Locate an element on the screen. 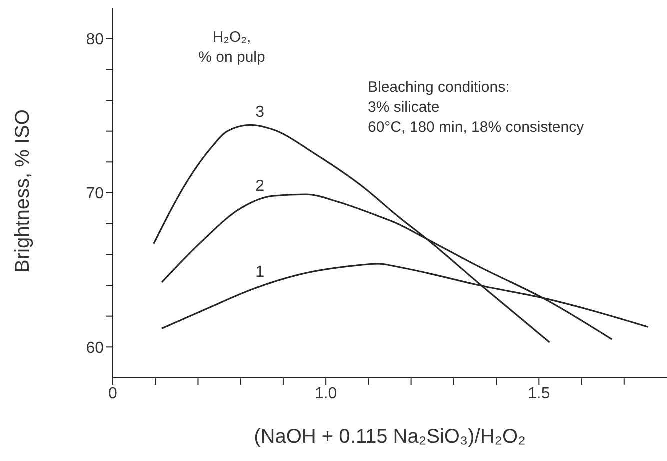 The width and height of the screenshot is (667, 461). y-tick-label: 60 is located at coordinates (95, 348).